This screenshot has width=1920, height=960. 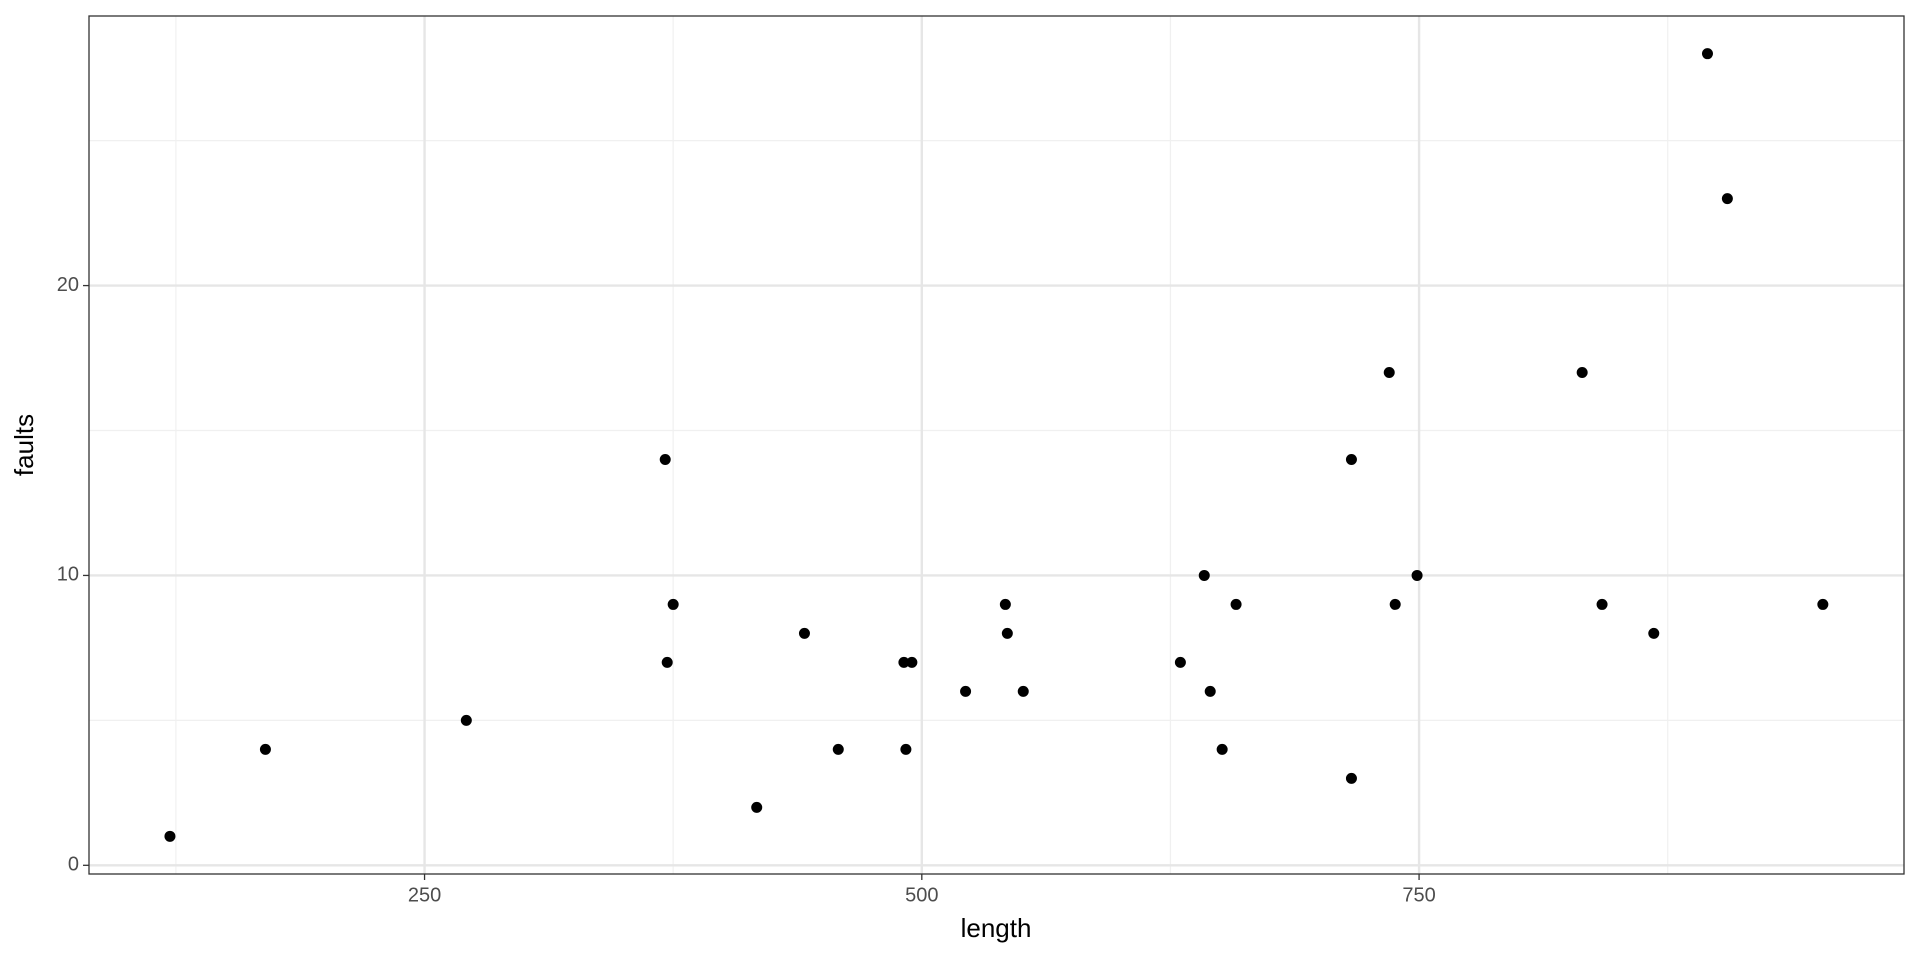 What do you see at coordinates (24, 445) in the screenshot?
I see `y-axis-title: faults` at bounding box center [24, 445].